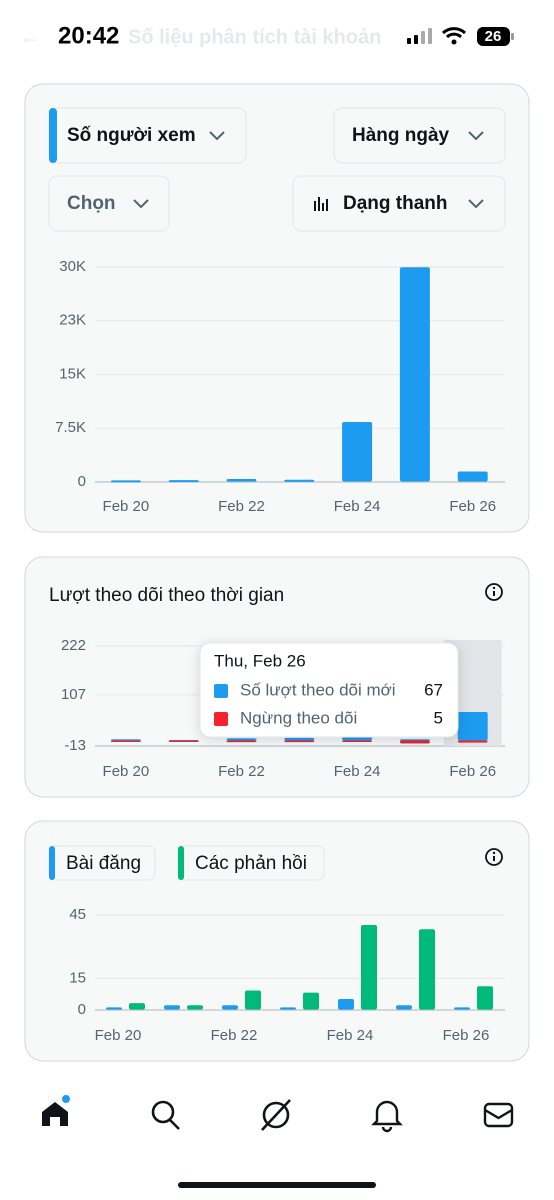 The image size is (554, 1200). What do you see at coordinates (77, 977) in the screenshot?
I see `y-tick-label: 15` at bounding box center [77, 977].